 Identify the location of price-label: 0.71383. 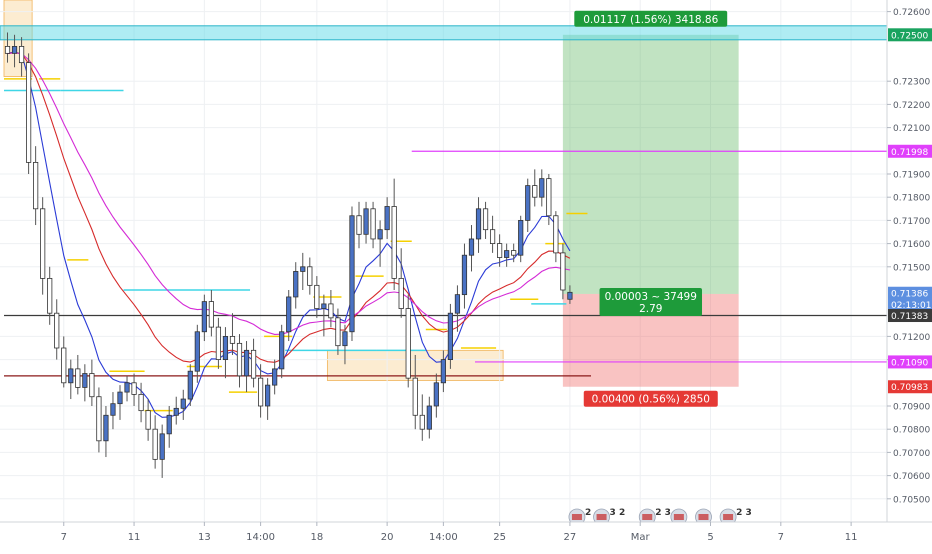
(909, 317).